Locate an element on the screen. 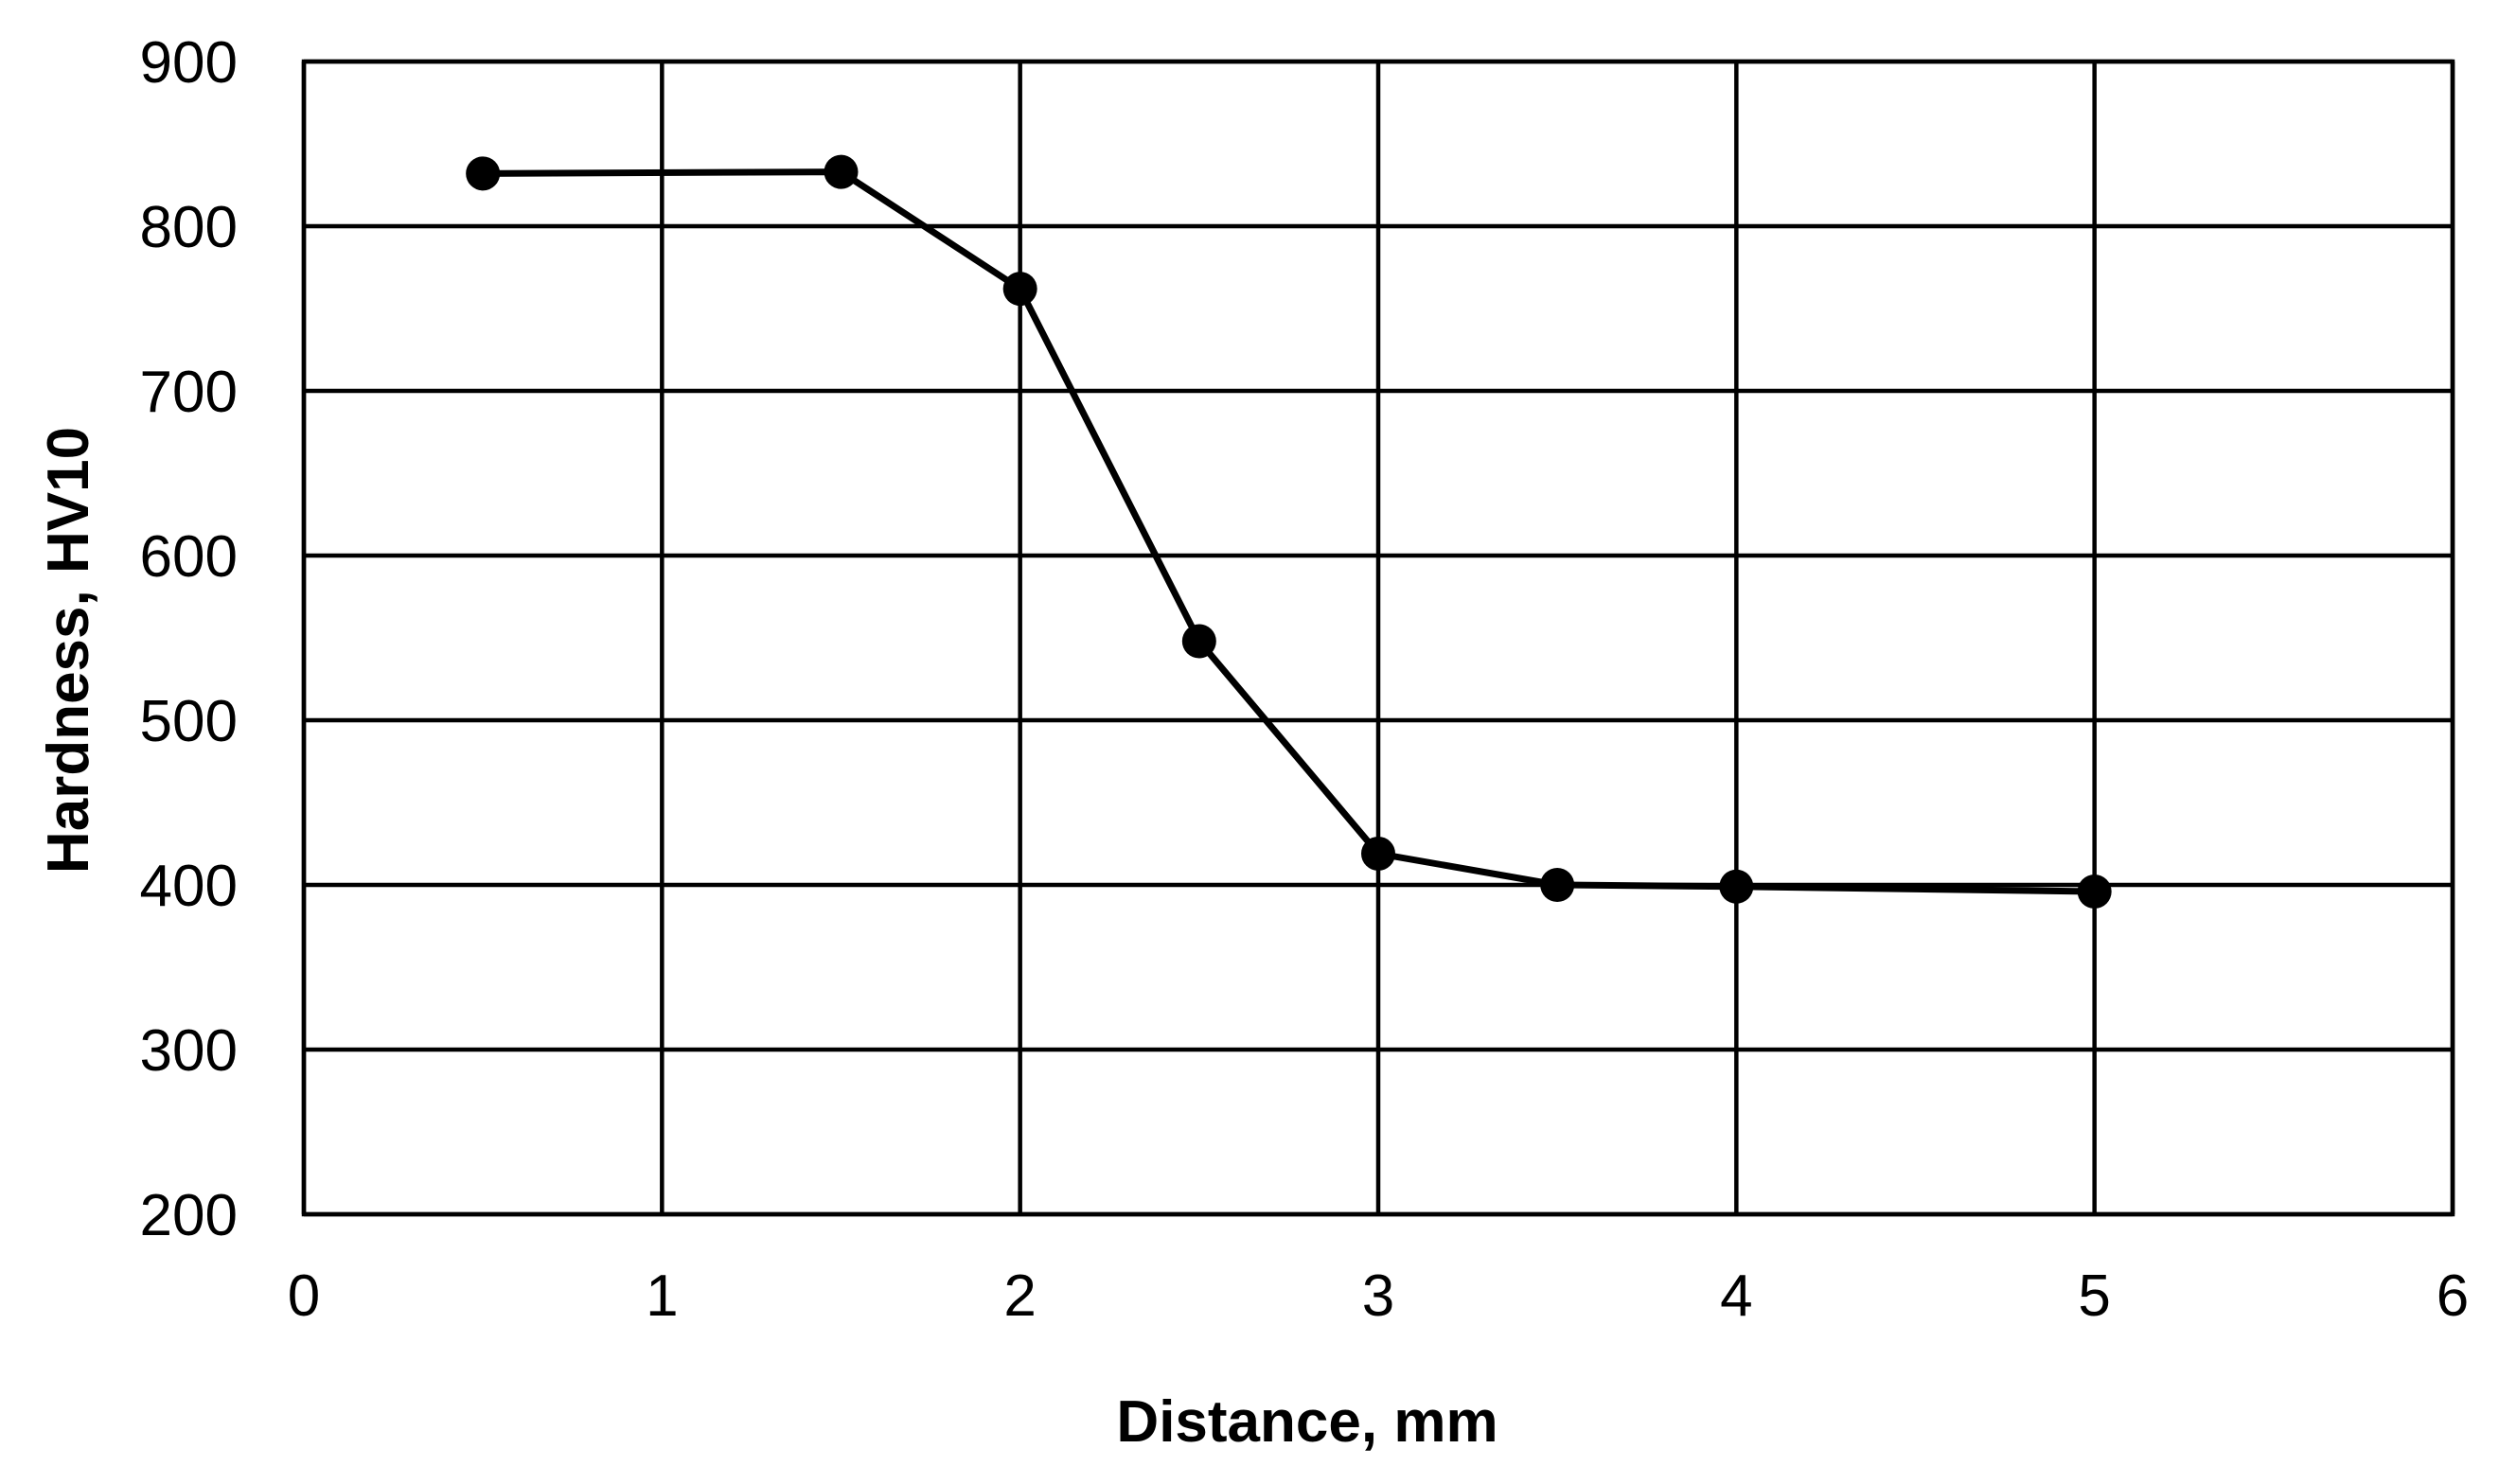  x-axis-title: Distance, mm is located at coordinates (1307, 1422).